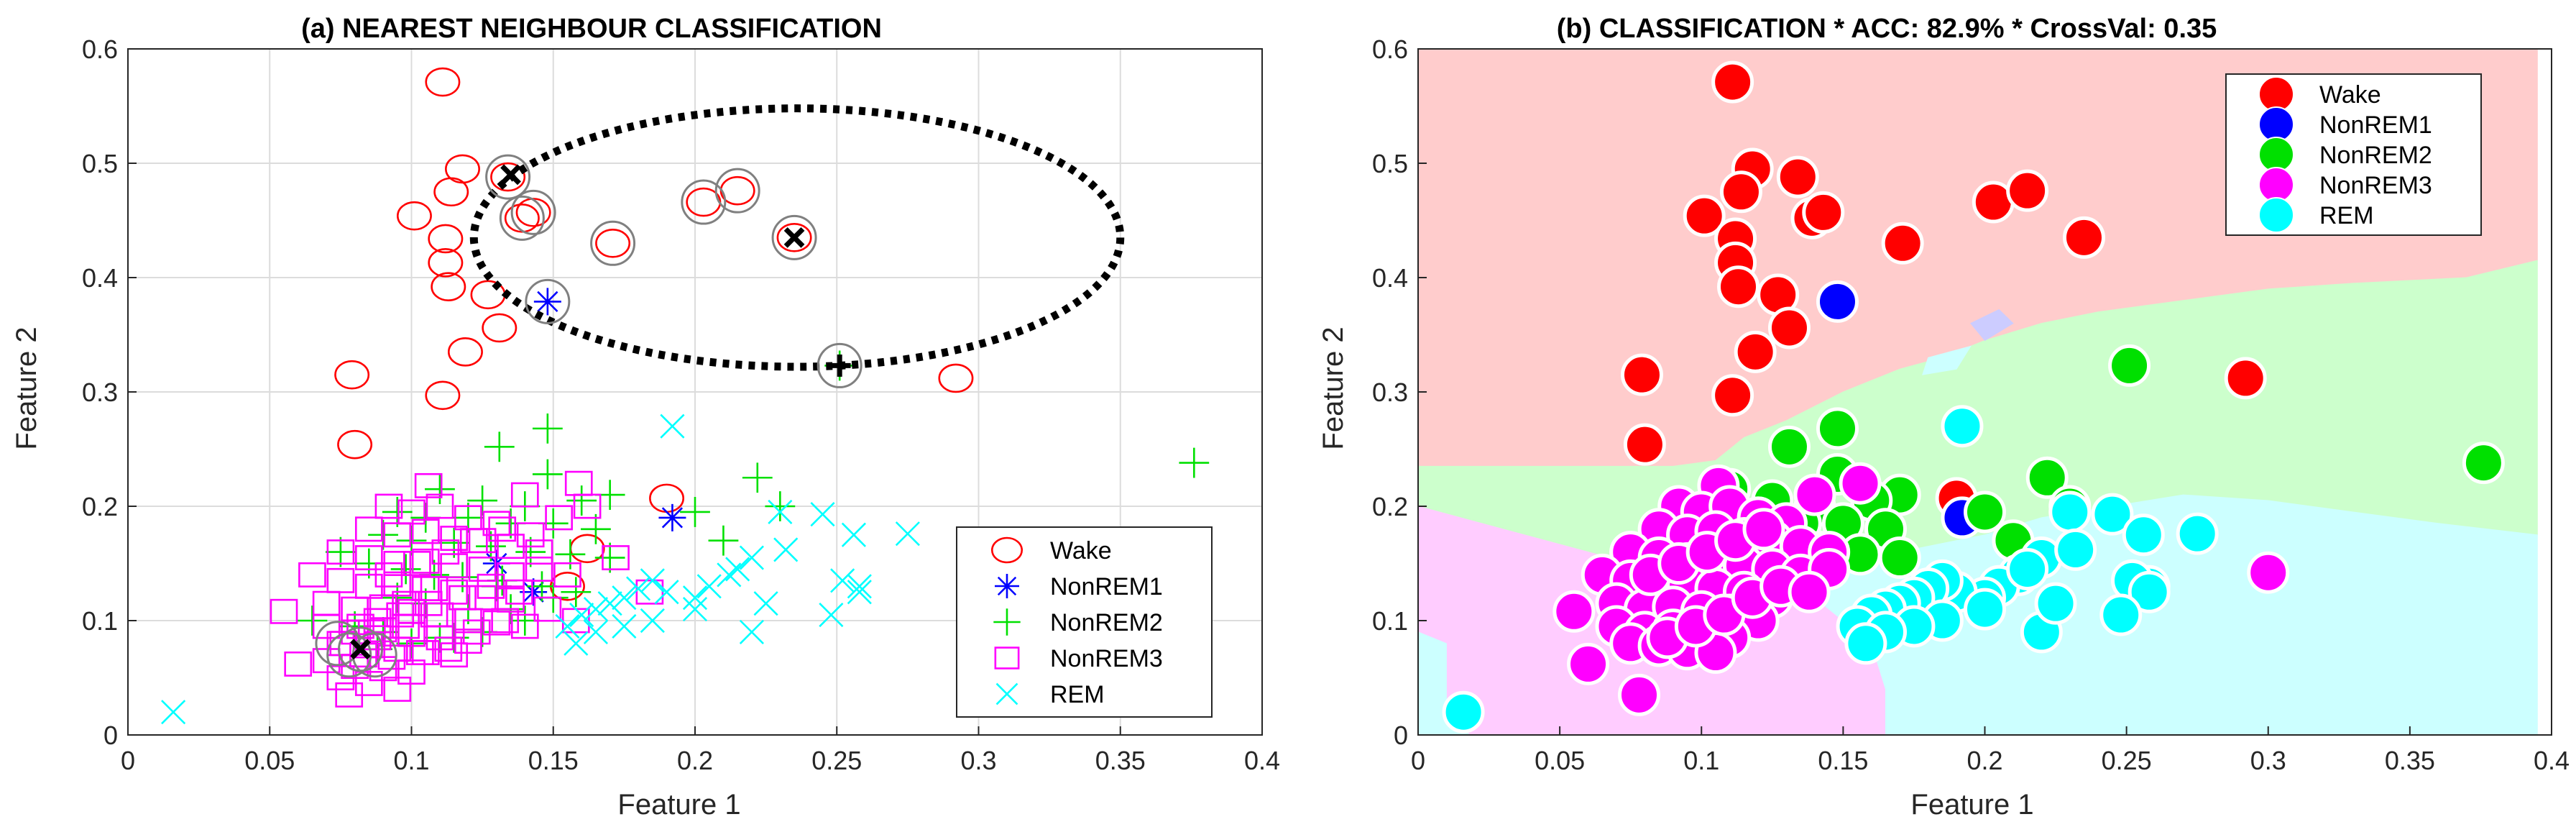 The image size is (2576, 827). I want to click on a-x-tick-label-7: 0.35, so click(1120, 761).